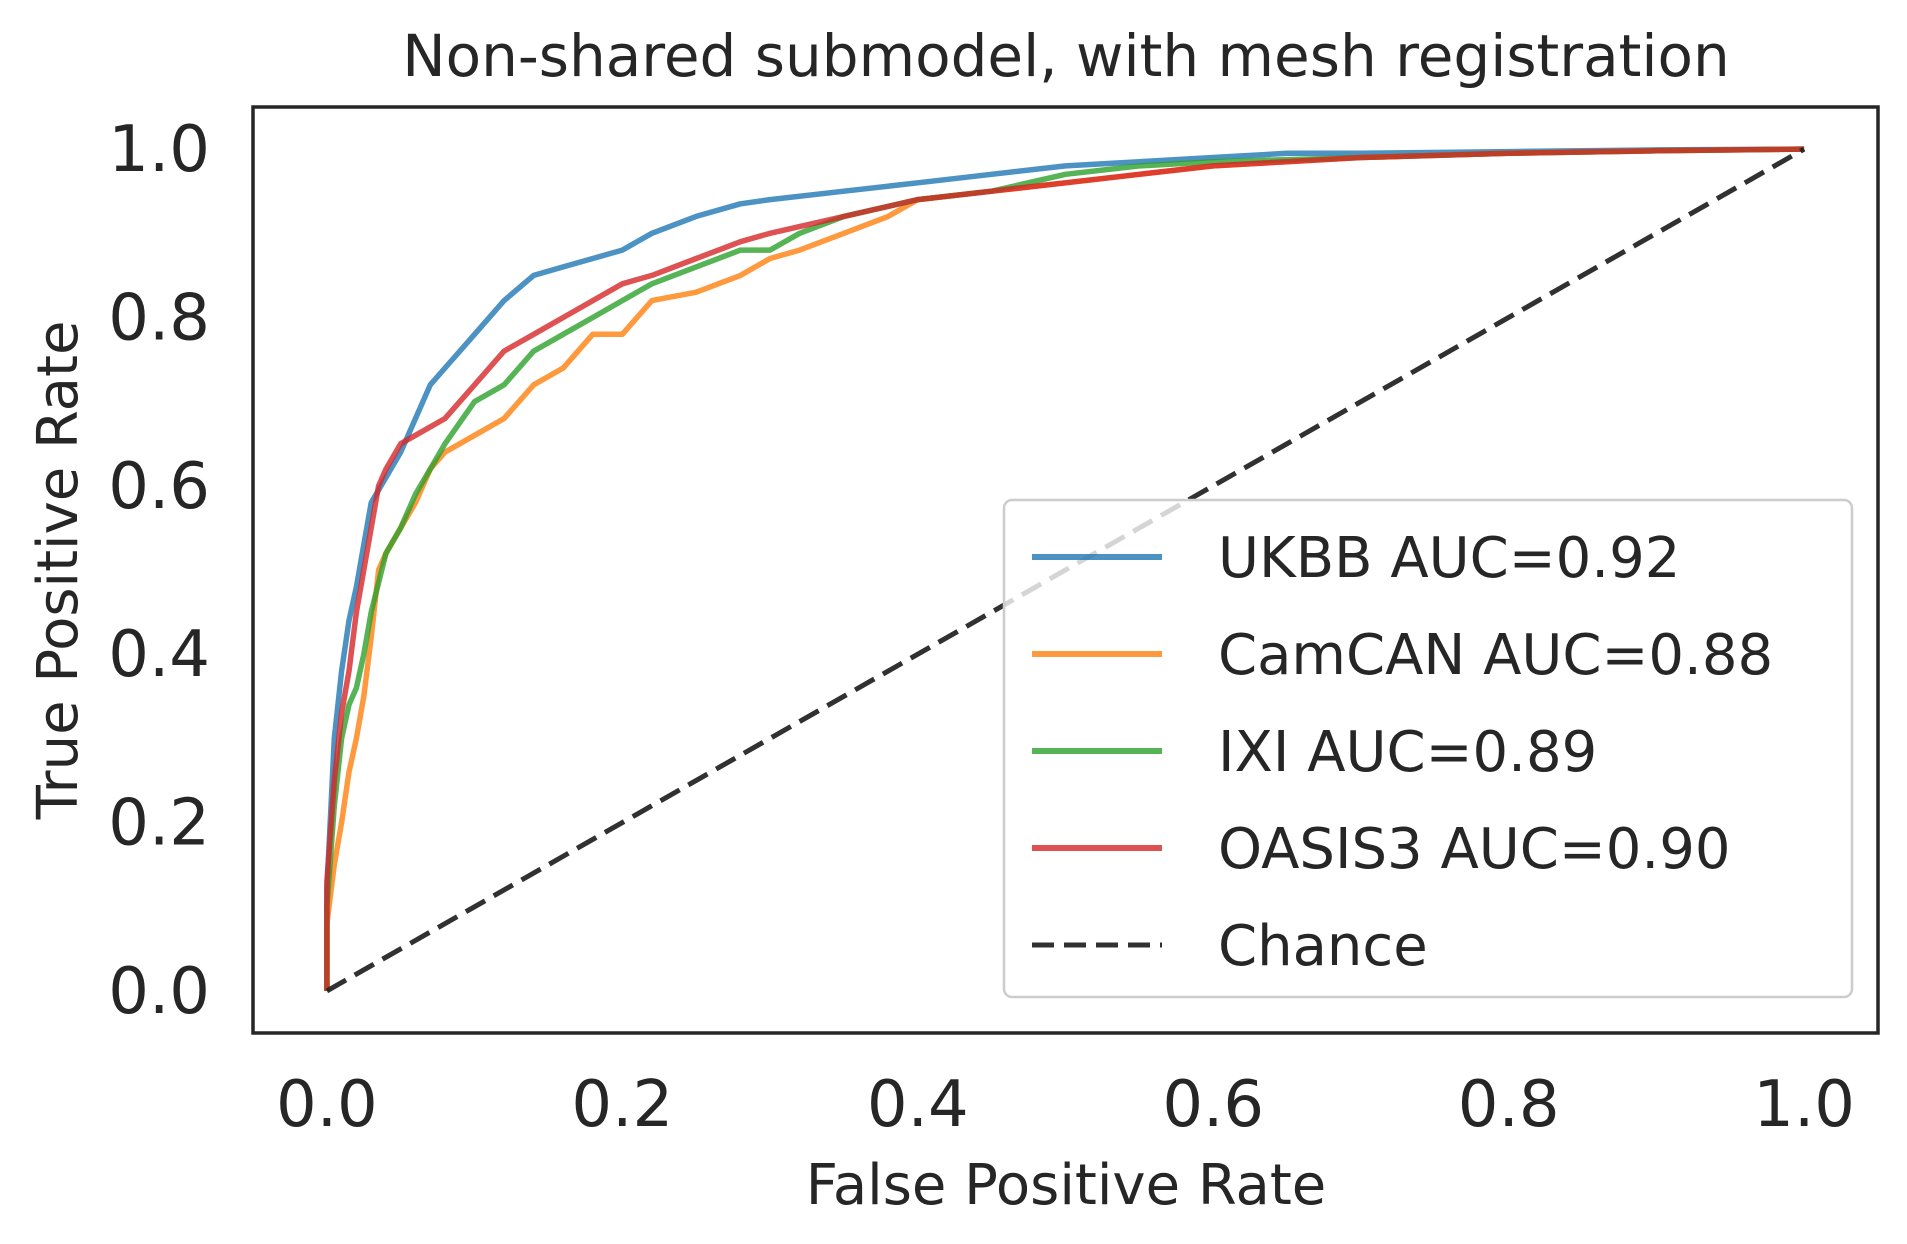 The image size is (1907, 1244). Describe the element at coordinates (159, 571) in the screenshot. I see `y-tick-labels: 0.0 0.2 0.4 0.6 0.8 1.0` at that location.